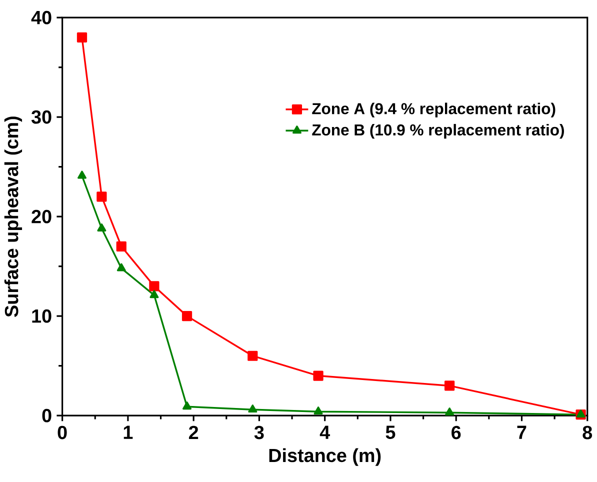  What do you see at coordinates (391, 433) in the screenshot?
I see `x-tick-label: 5` at bounding box center [391, 433].